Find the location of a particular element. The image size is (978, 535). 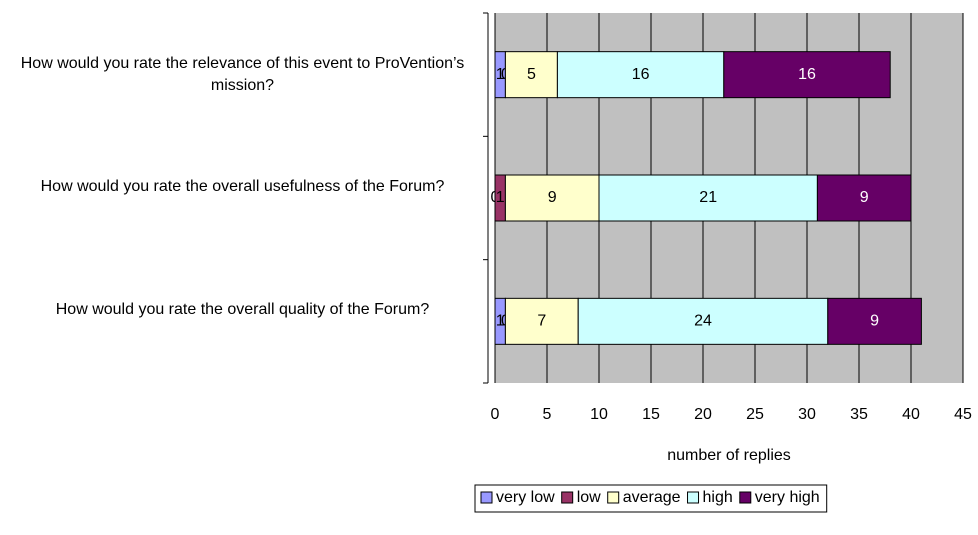

data-label: 21 is located at coordinates (708, 197).